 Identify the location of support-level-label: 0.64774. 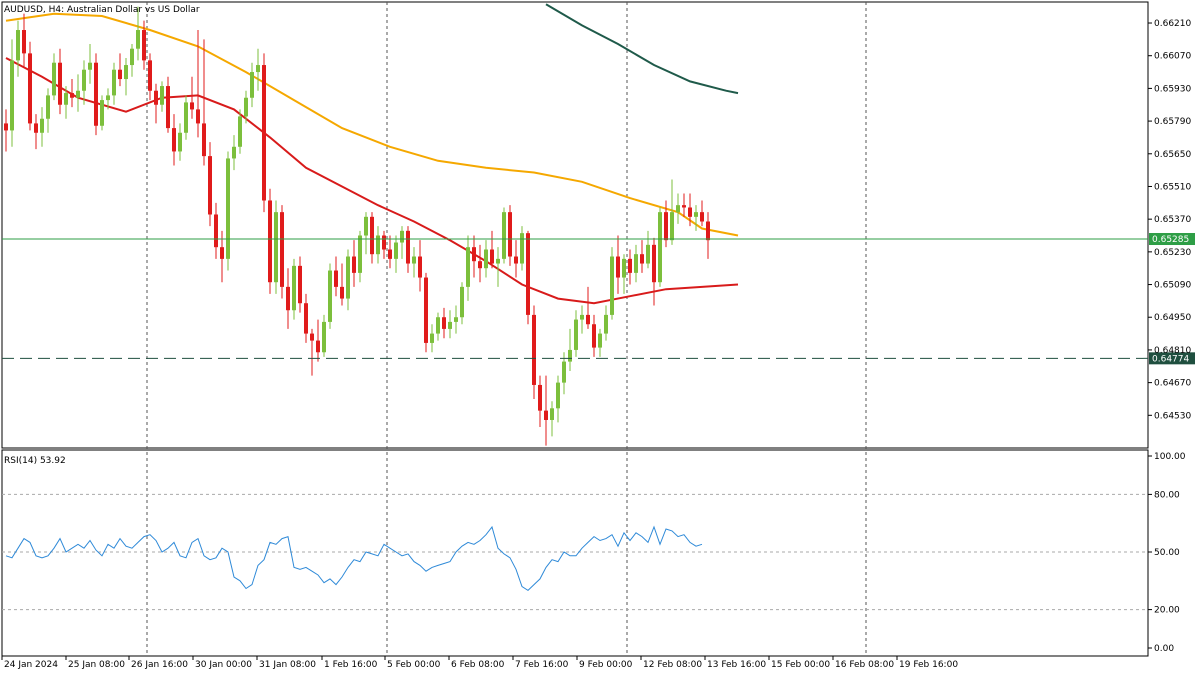
(1170, 359).